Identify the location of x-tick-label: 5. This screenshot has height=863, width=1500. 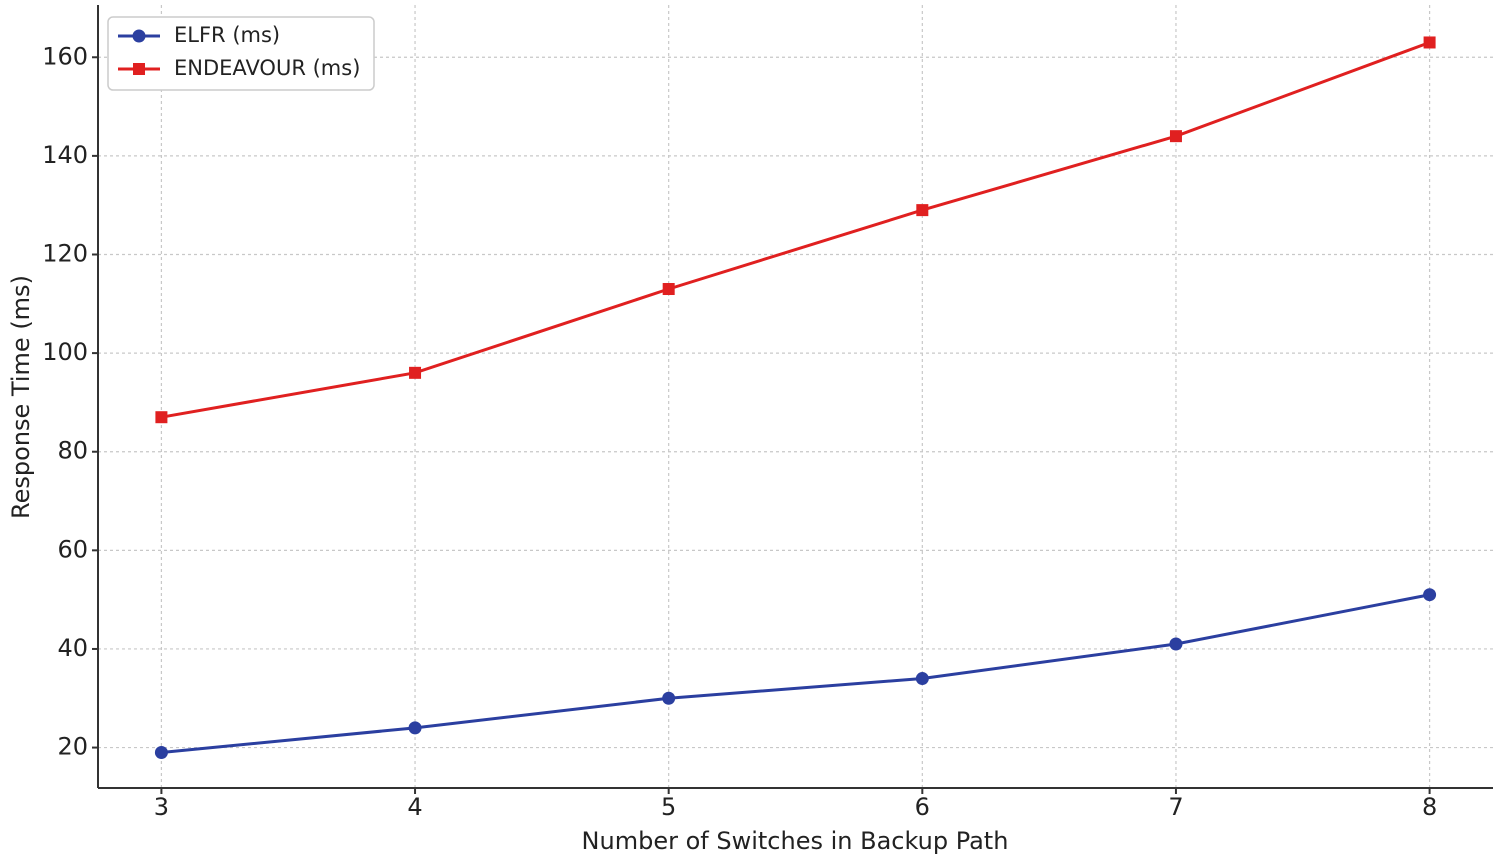
(668, 807).